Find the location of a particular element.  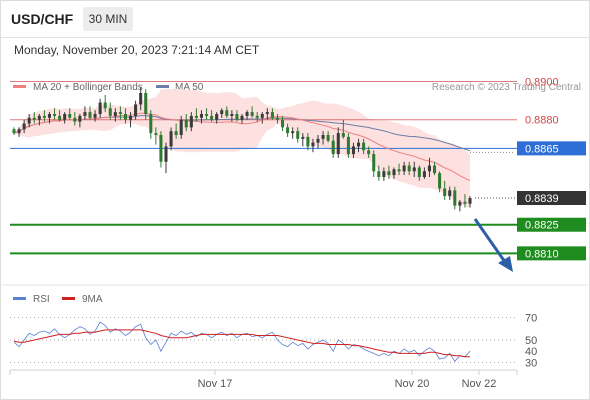

forecast-arrow-icon is located at coordinates (493, 245).